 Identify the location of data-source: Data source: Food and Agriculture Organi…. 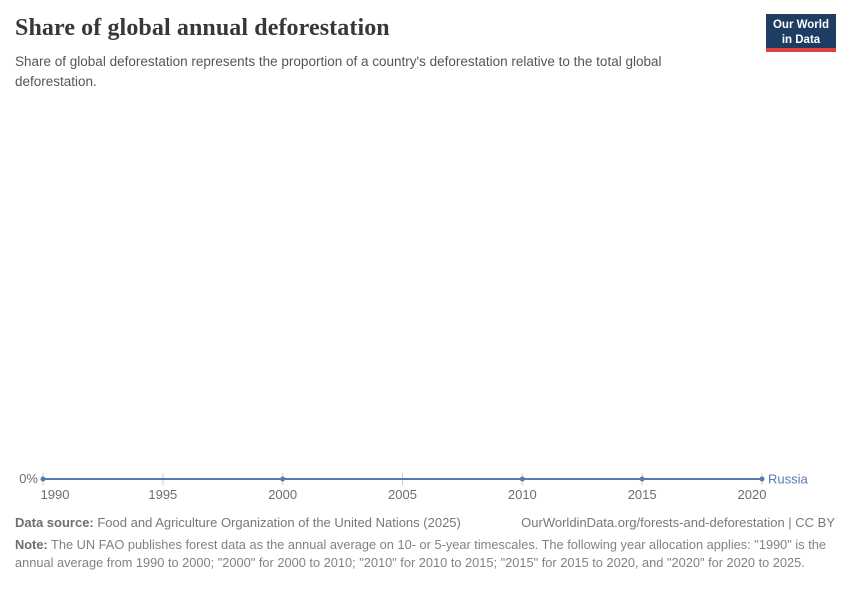
(238, 522).